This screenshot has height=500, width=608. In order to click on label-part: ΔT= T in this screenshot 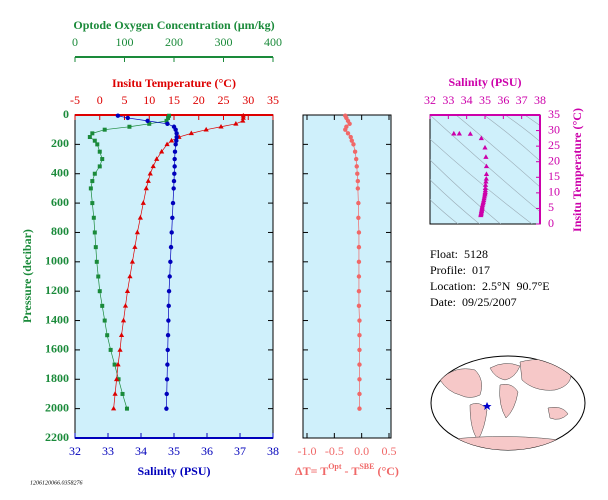, I will do `click(311, 471)`.